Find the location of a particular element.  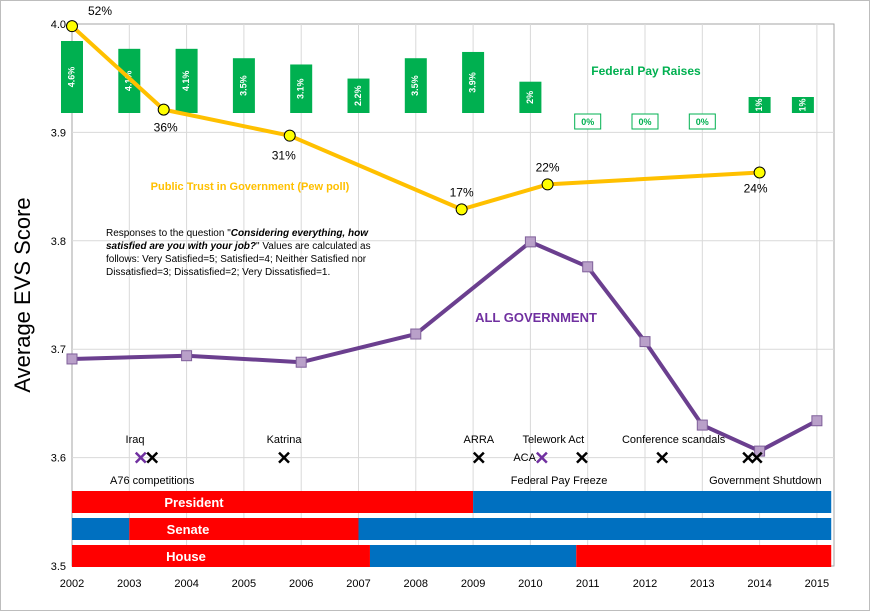

data-label: 31% is located at coordinates (284, 156).